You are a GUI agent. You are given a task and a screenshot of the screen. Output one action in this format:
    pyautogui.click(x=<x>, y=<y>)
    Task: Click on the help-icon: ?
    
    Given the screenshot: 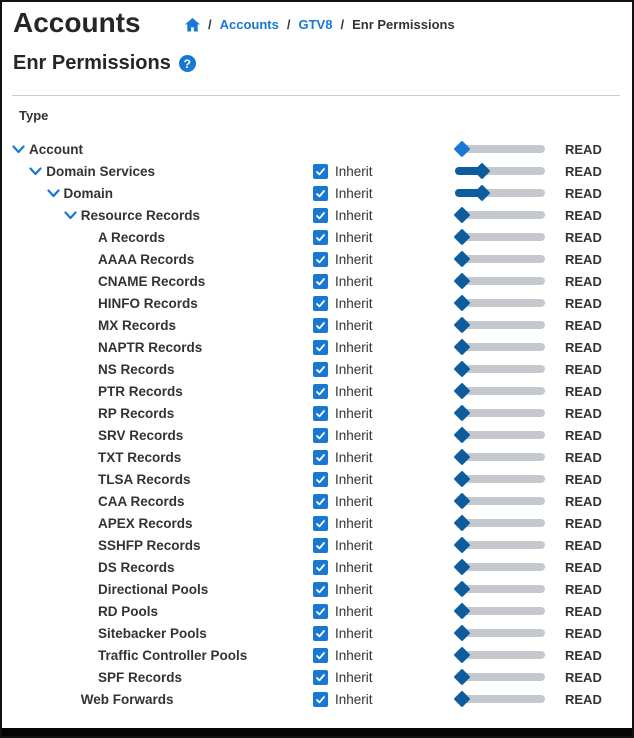 What is the action you would take?
    pyautogui.click(x=187, y=63)
    